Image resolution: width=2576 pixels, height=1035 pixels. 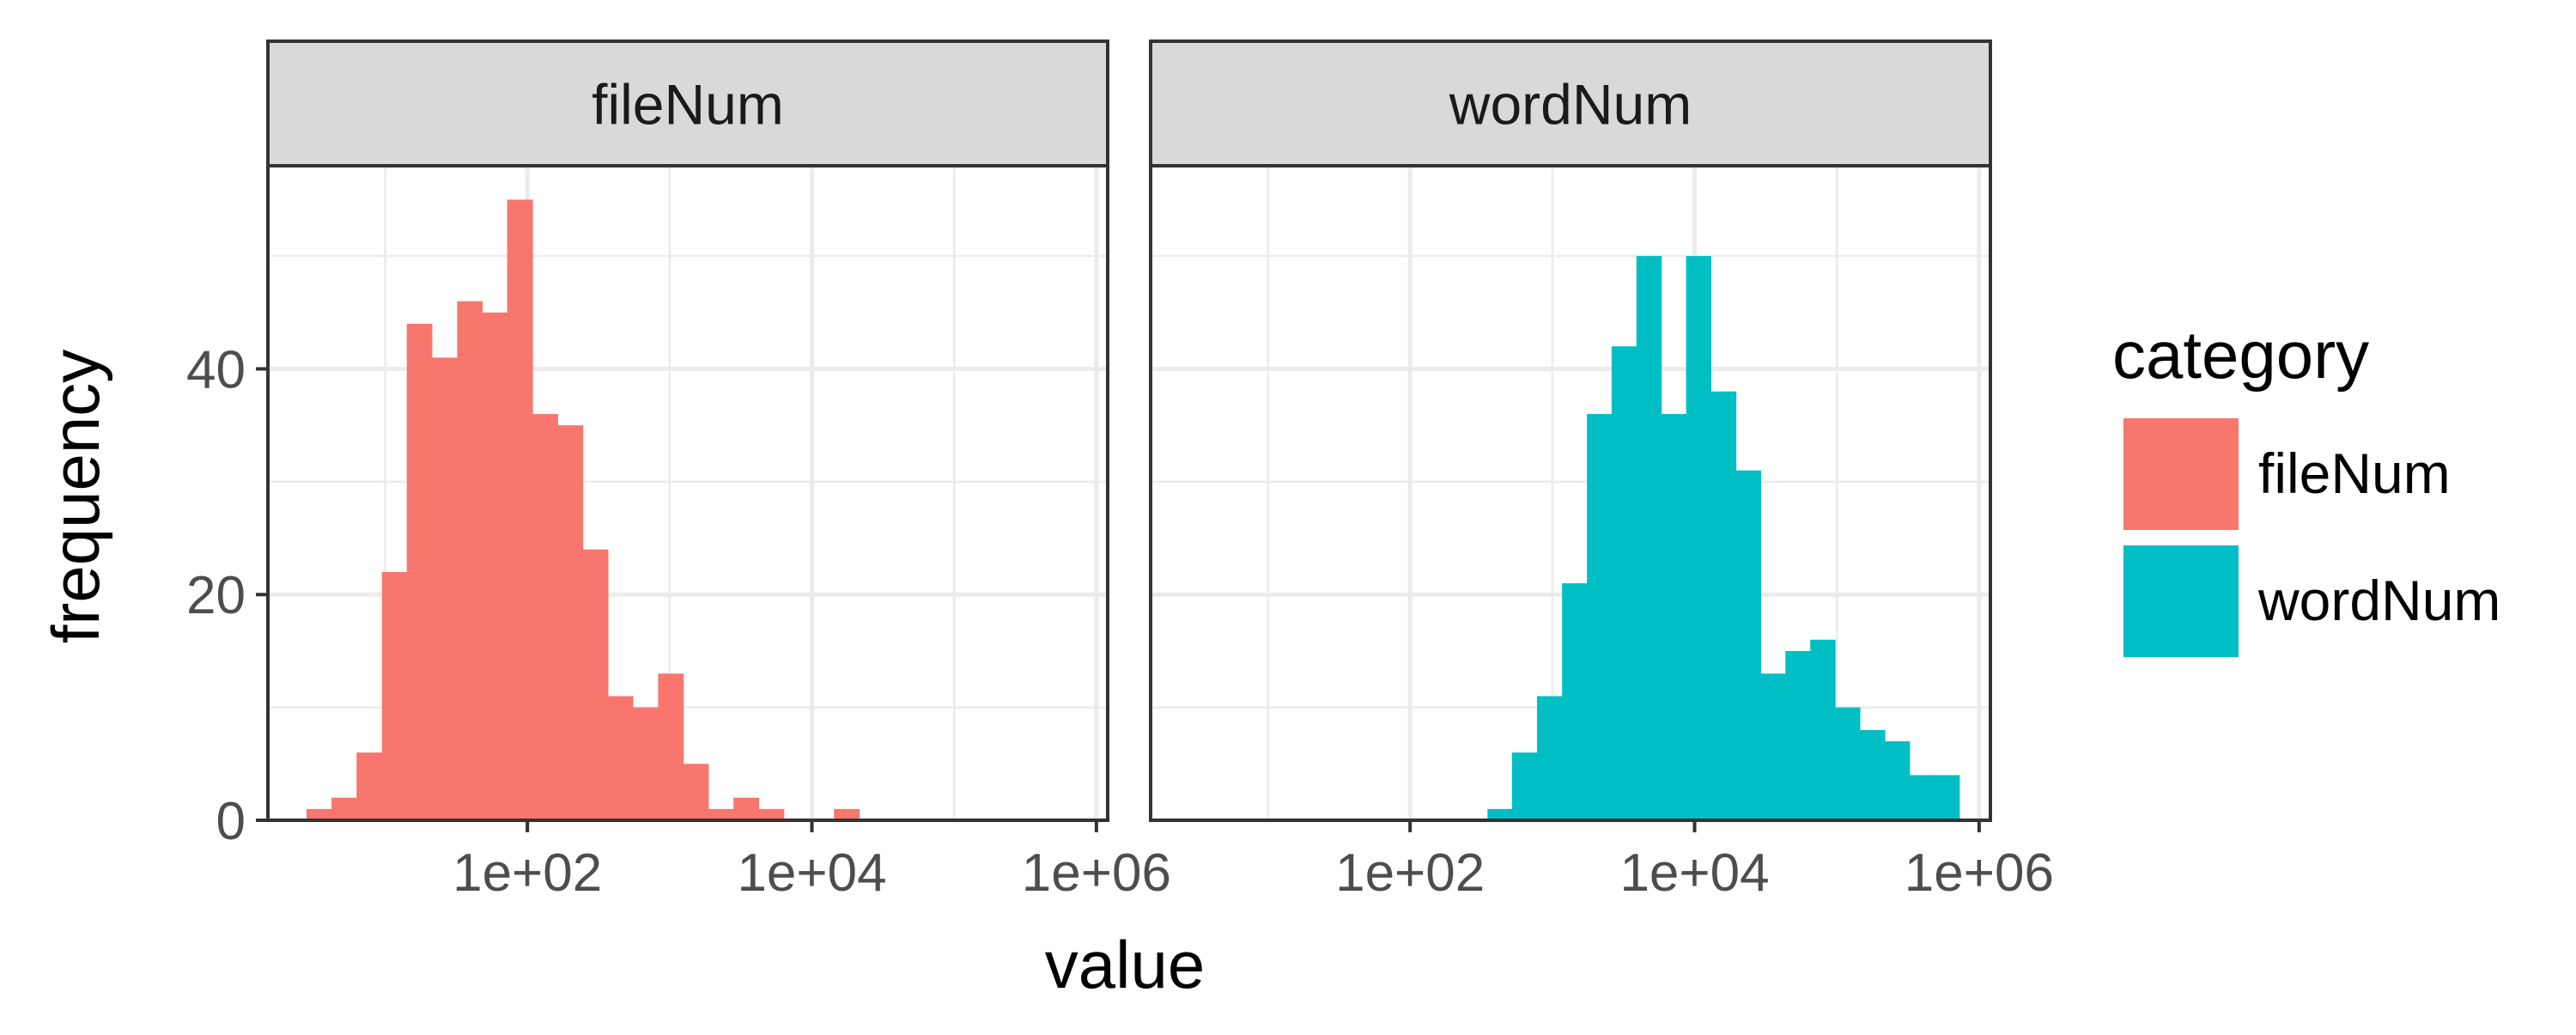 What do you see at coordinates (2240, 355) in the screenshot?
I see `legend-title: category` at bounding box center [2240, 355].